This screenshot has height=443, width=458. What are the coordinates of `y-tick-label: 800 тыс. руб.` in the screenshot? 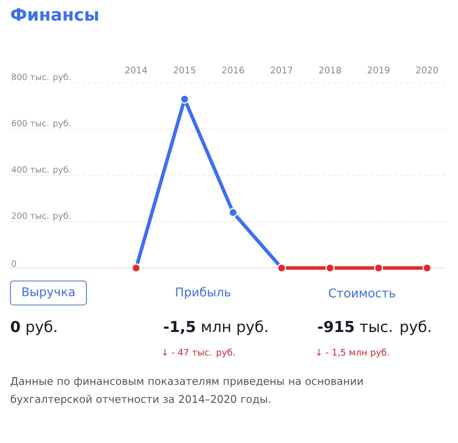 It's located at (41, 77).